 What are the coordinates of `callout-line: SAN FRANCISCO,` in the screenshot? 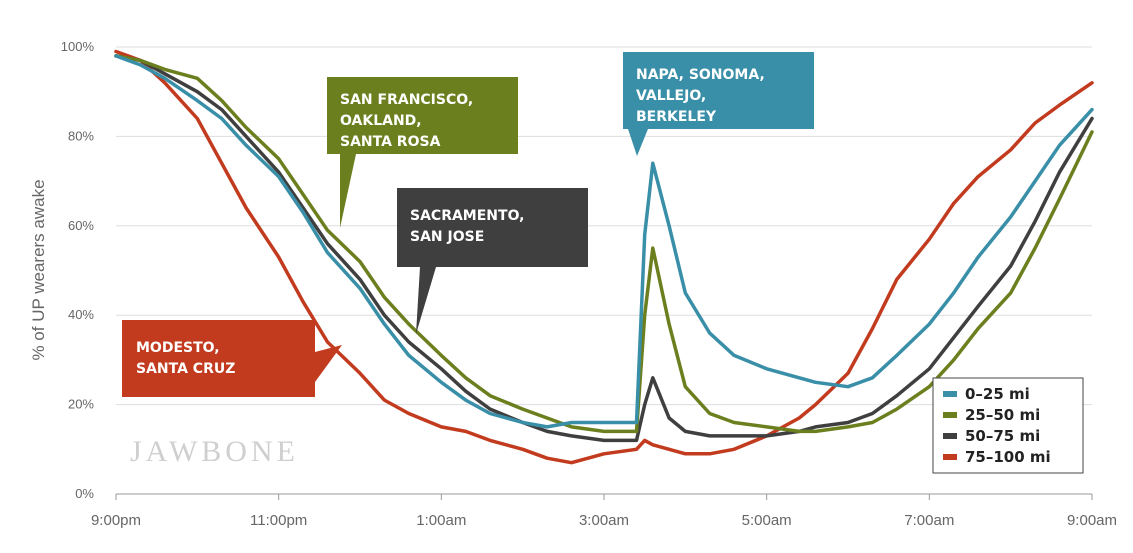 It's located at (406, 100).